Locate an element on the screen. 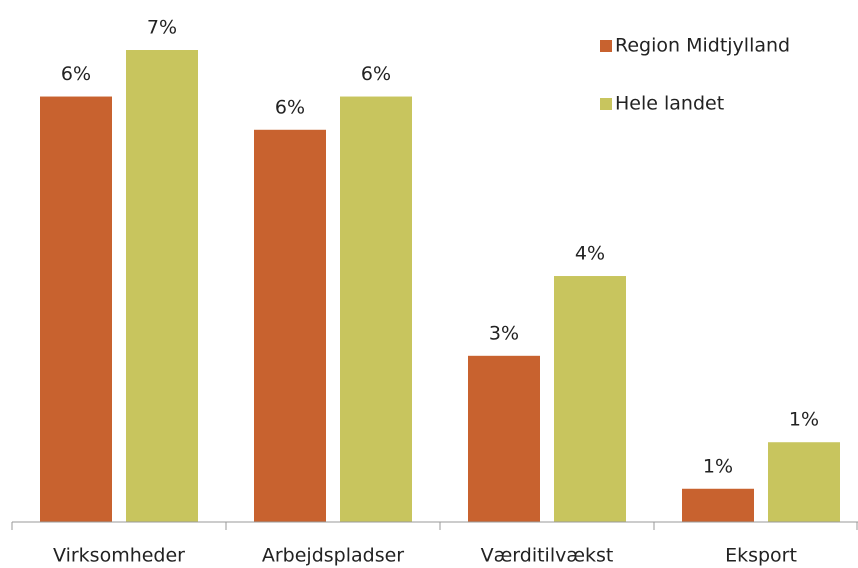 The width and height of the screenshot is (858, 568). x-tick-label: Virksomheder is located at coordinates (119, 556).